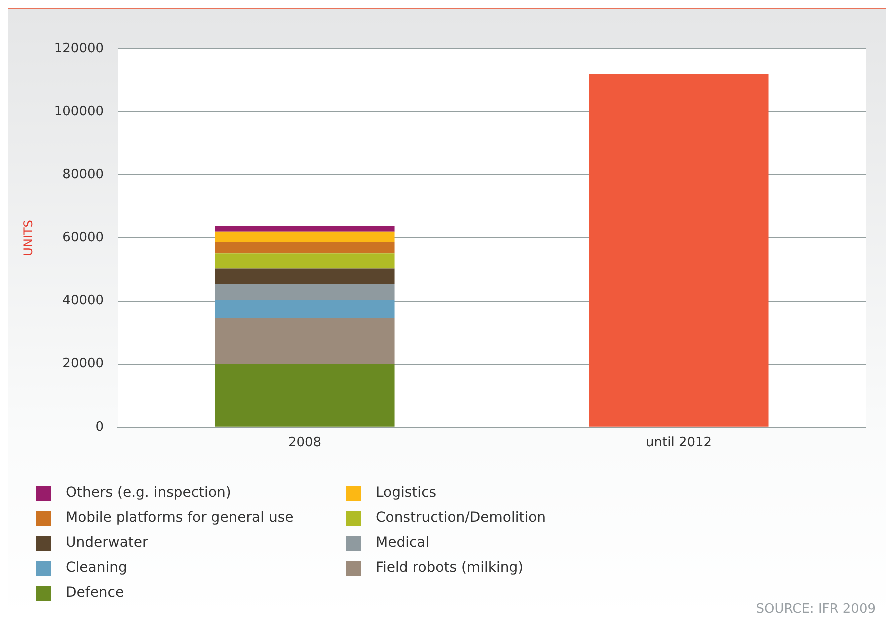 Image resolution: width=894 pixels, height=626 pixels. Describe the element at coordinates (100, 427) in the screenshot. I see `y-tick-label: 0` at that location.